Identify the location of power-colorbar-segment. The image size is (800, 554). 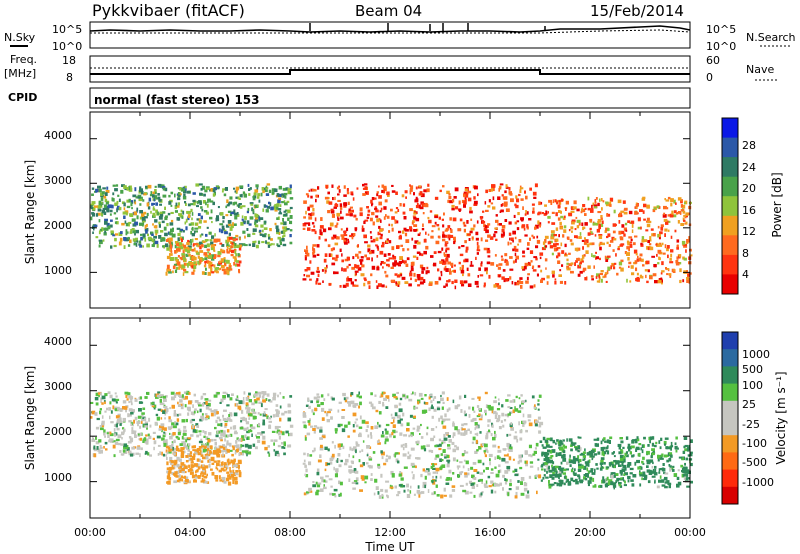
(730, 225).